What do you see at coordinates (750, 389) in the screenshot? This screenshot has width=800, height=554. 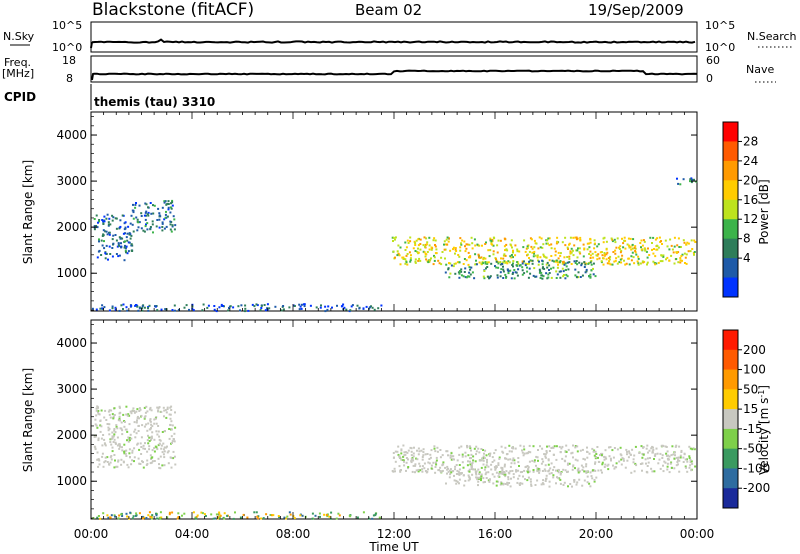 I see `colorbar-tick-label: 50` at bounding box center [750, 389].